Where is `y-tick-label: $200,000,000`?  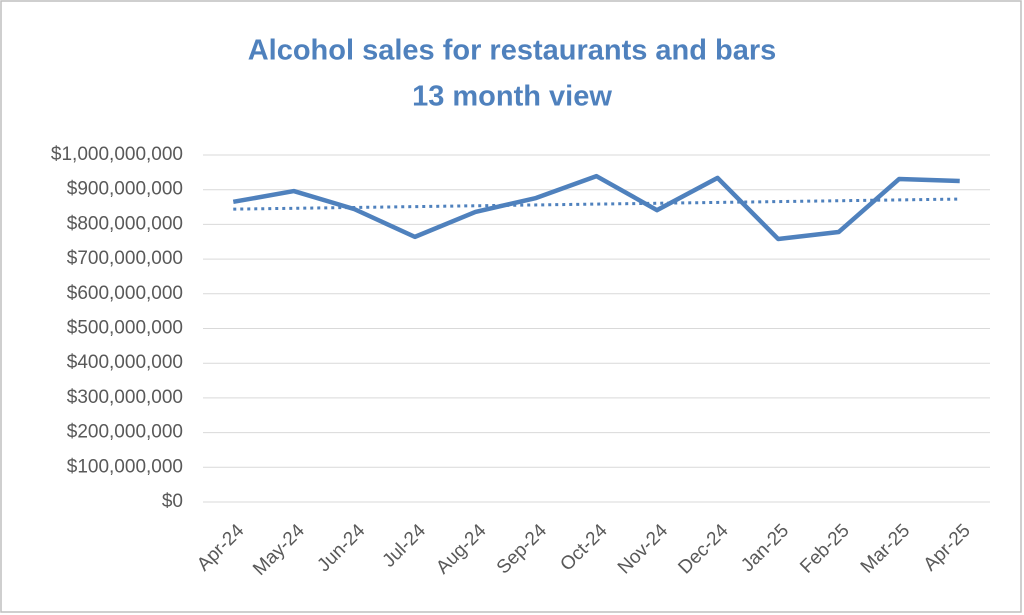
y-tick-label: $200,000,000 is located at coordinates (125, 432).